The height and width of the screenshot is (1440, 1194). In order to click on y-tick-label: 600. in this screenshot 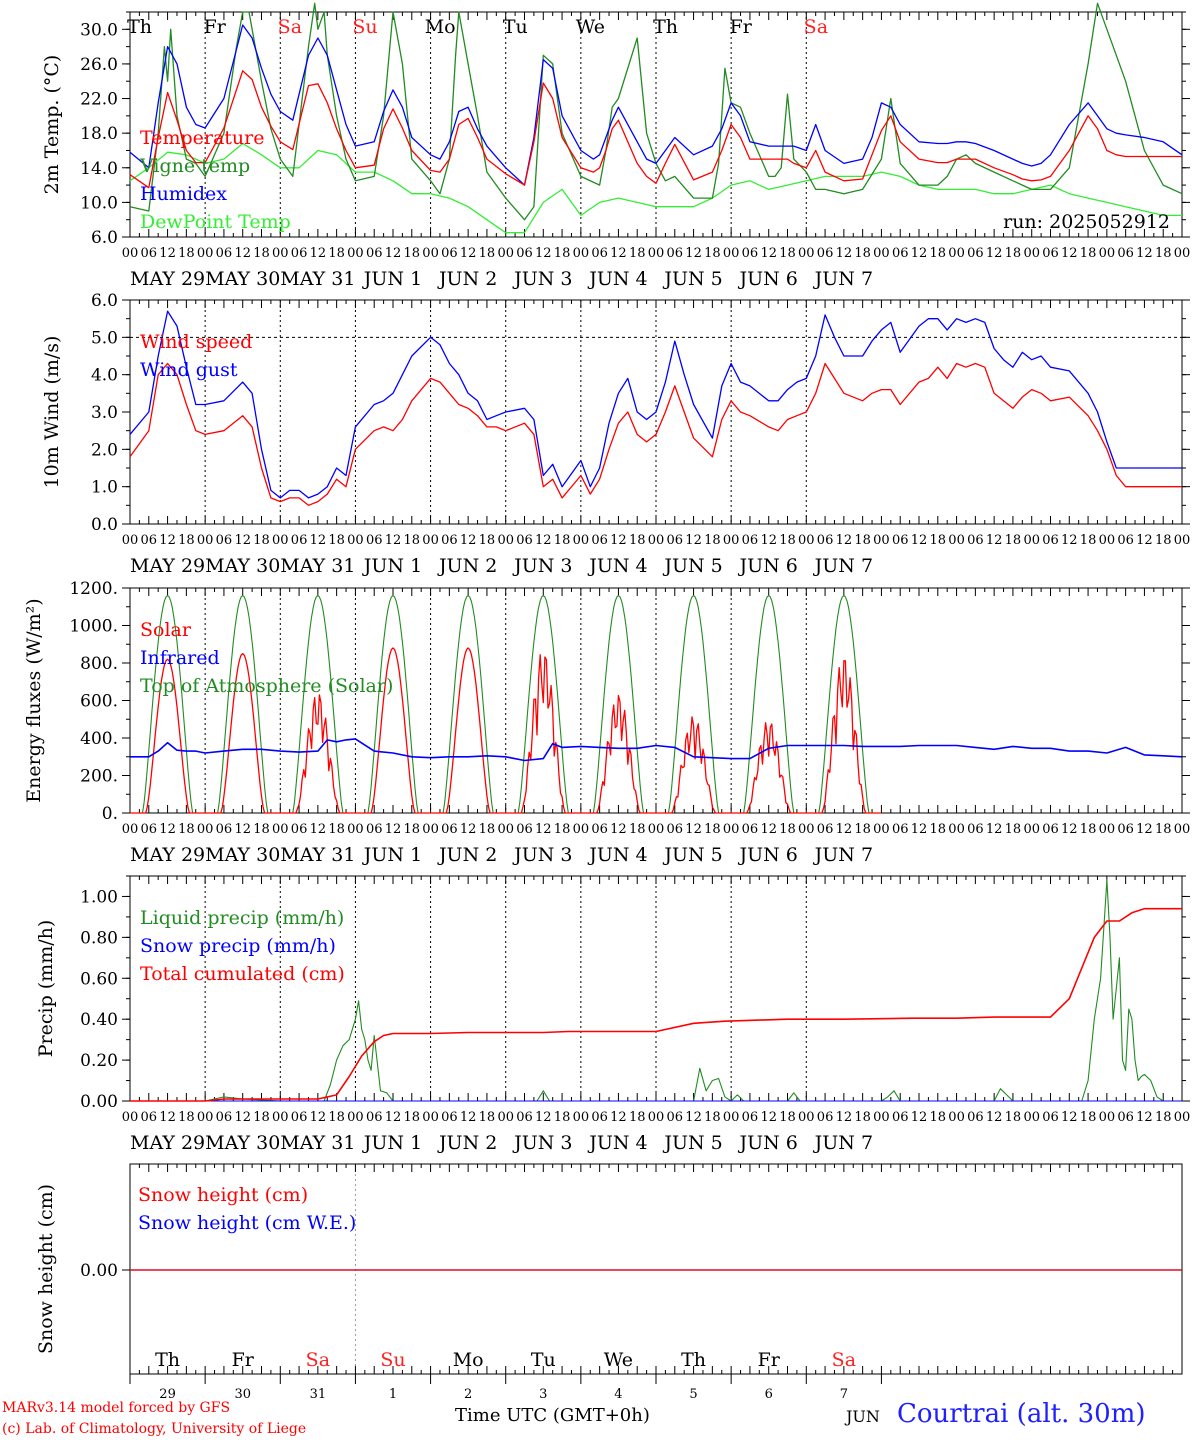, I will do `click(99, 702)`.